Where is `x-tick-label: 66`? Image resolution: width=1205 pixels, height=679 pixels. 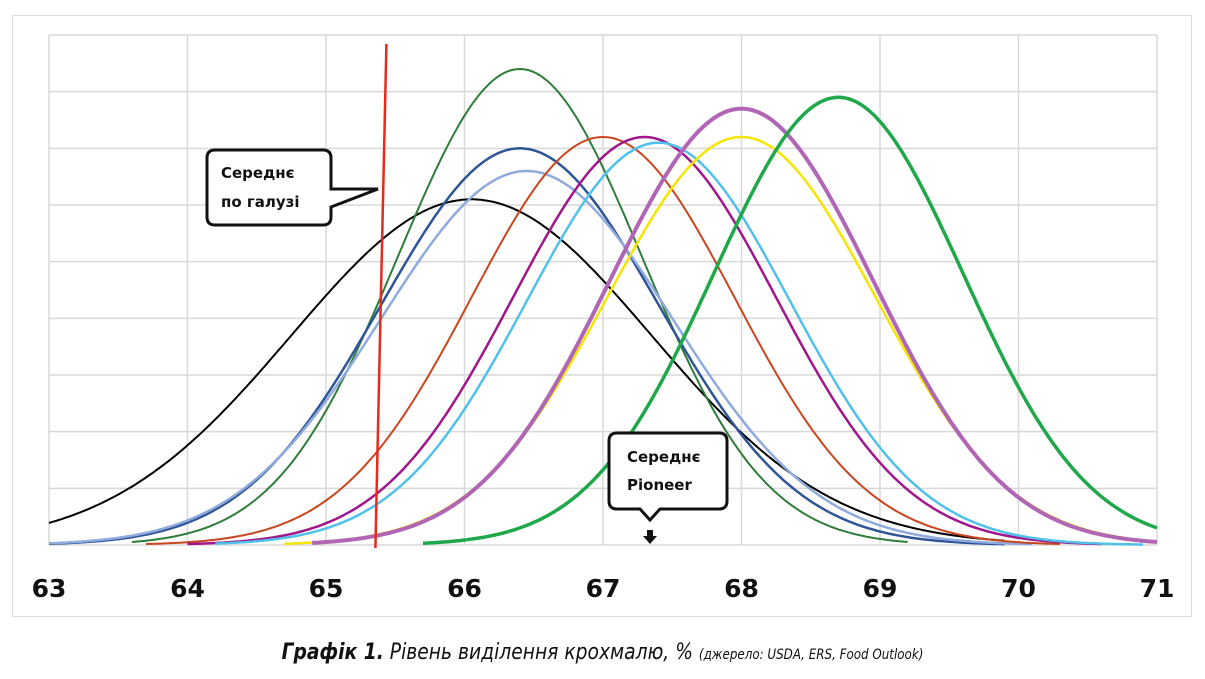
x-tick-label: 66 is located at coordinates (464, 588).